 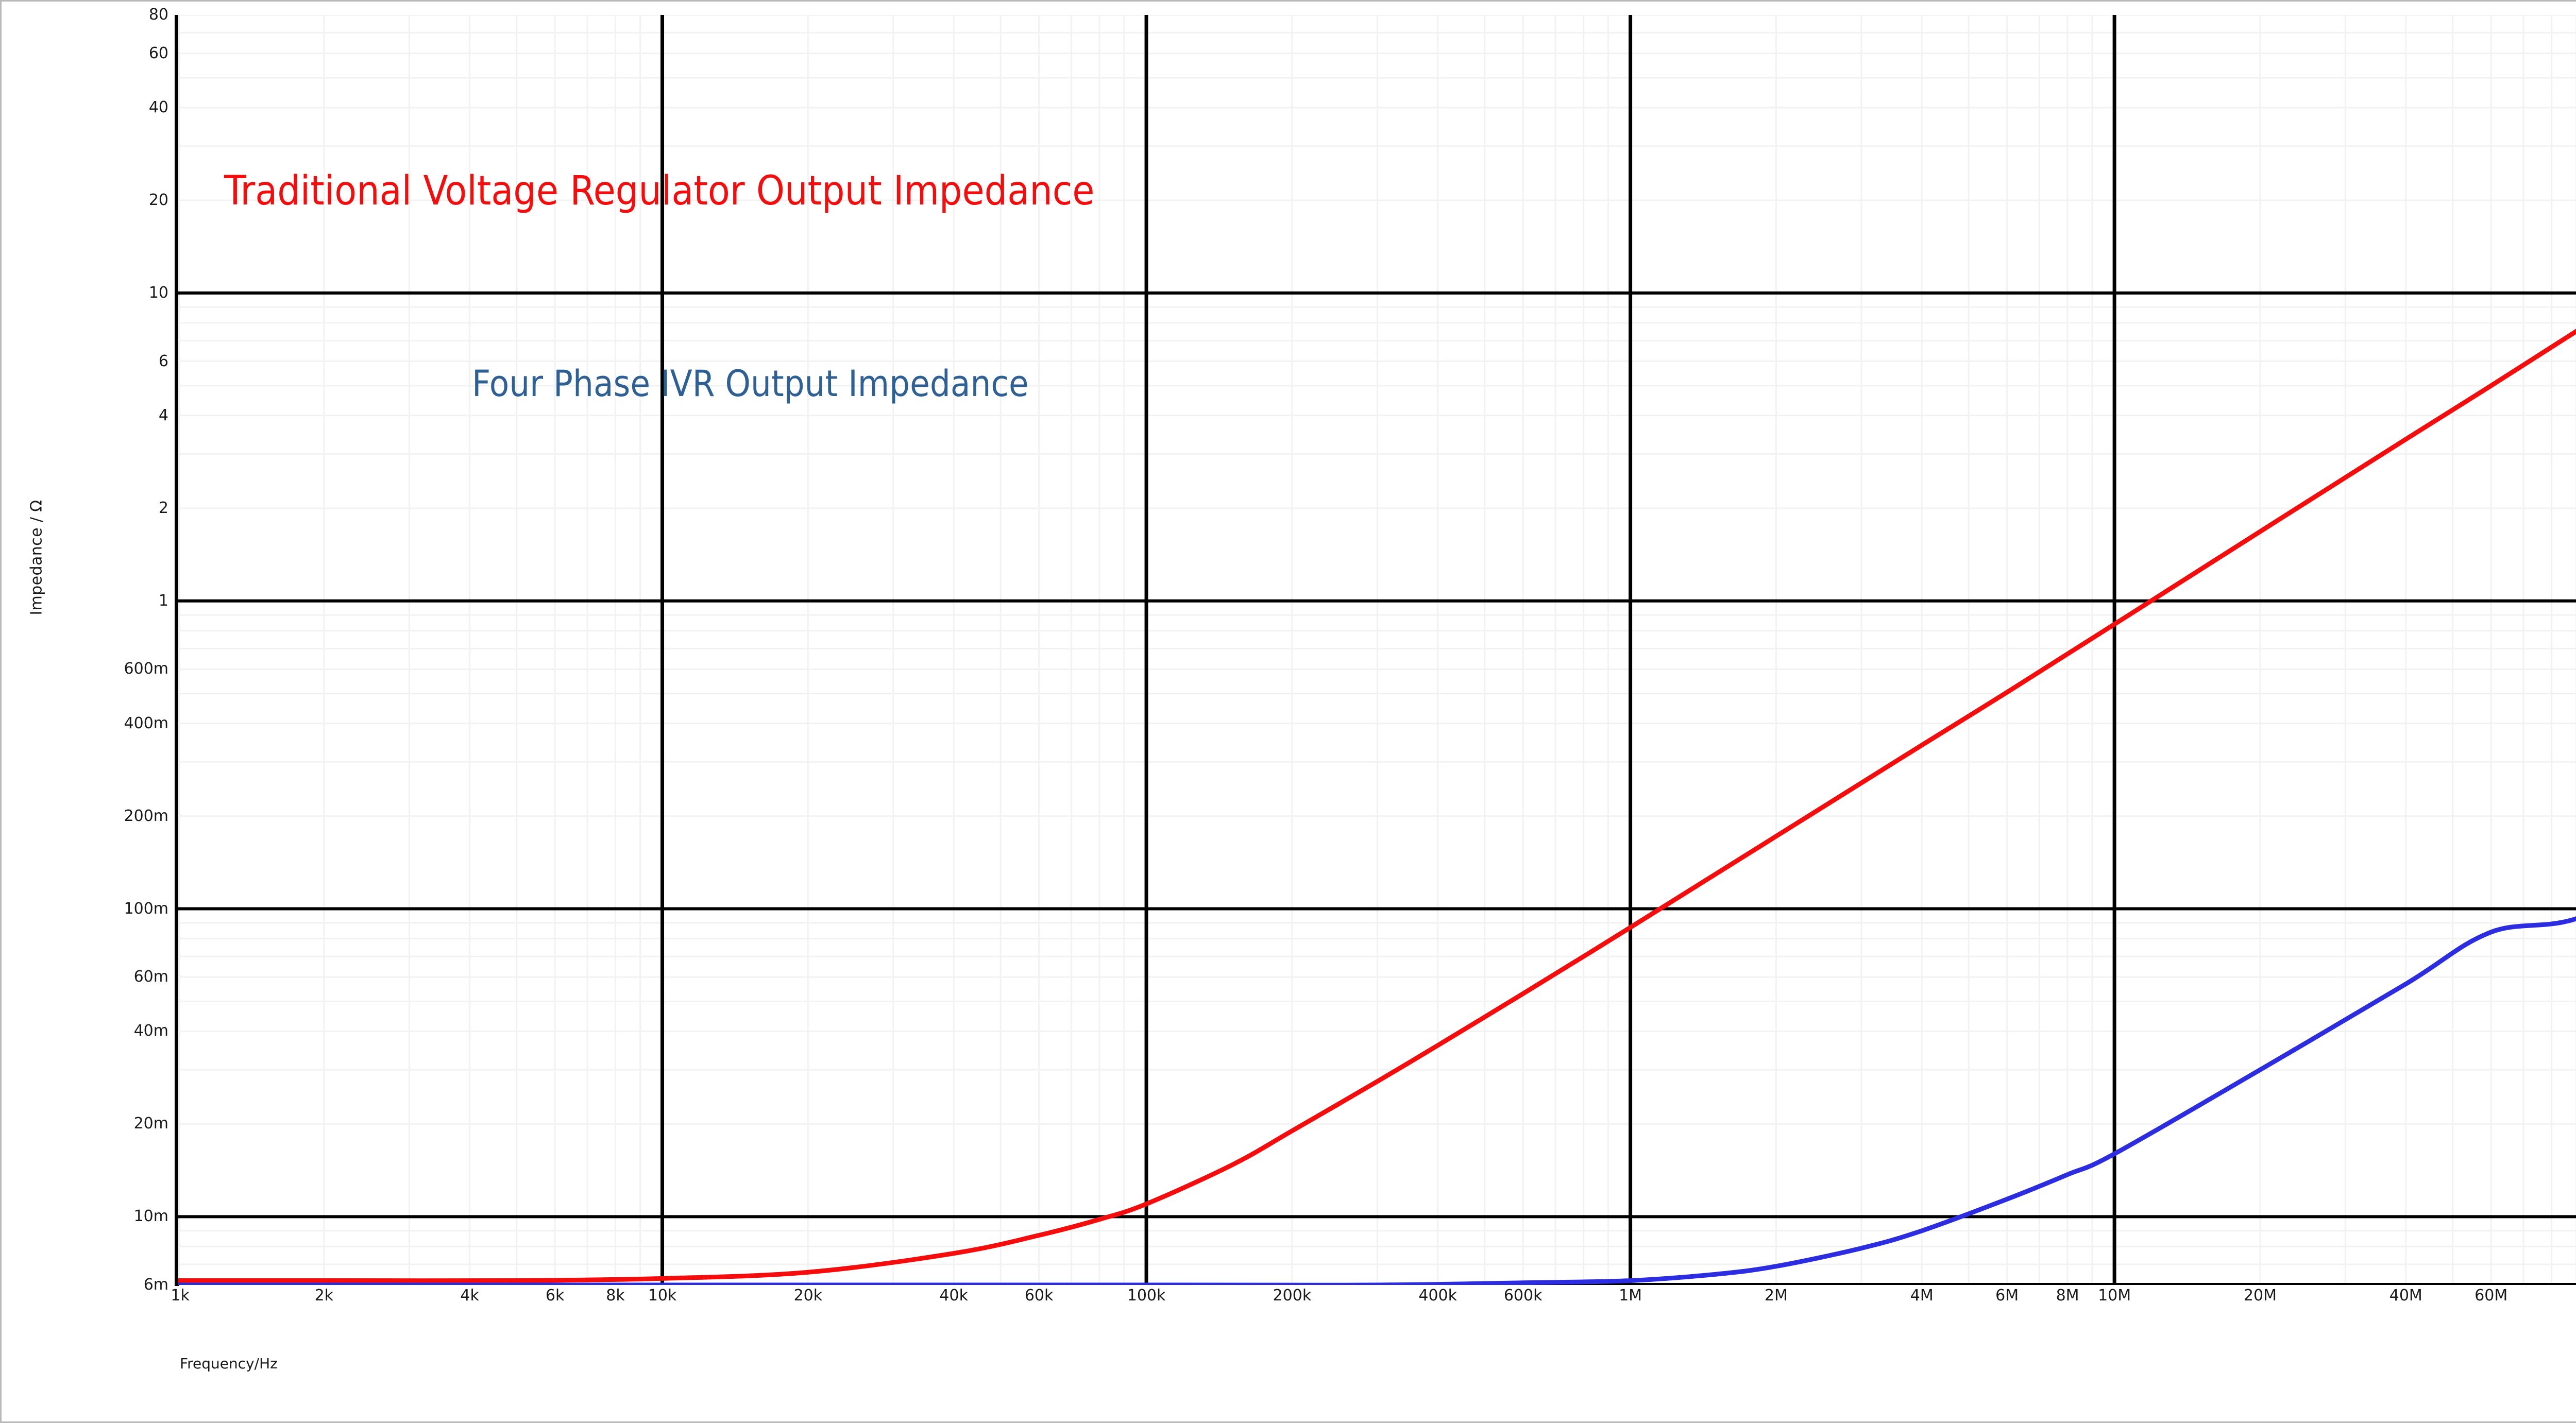 What do you see at coordinates (555, 1296) in the screenshot?
I see `x-tick-label: 6k` at bounding box center [555, 1296].